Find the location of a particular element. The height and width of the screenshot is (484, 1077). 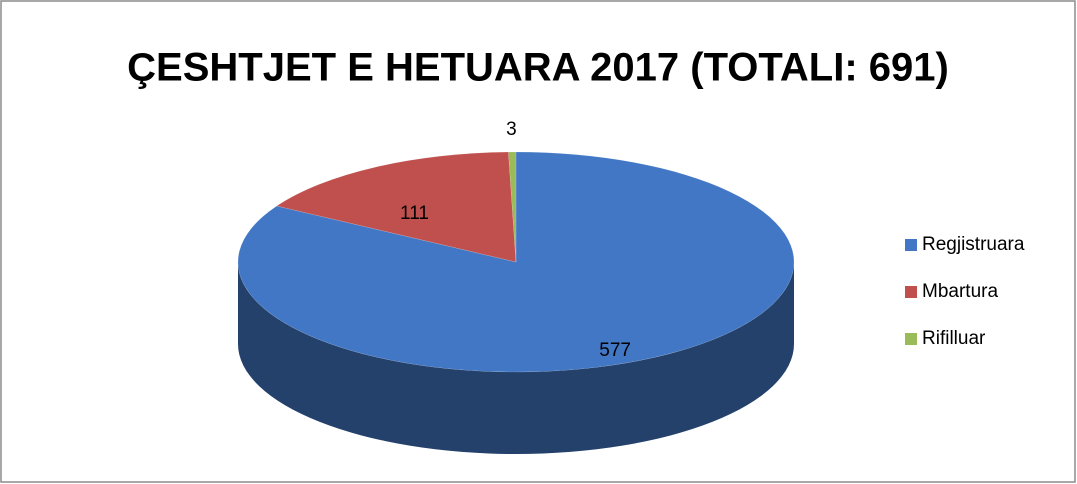

legend-label: Rifilluar is located at coordinates (954, 338).